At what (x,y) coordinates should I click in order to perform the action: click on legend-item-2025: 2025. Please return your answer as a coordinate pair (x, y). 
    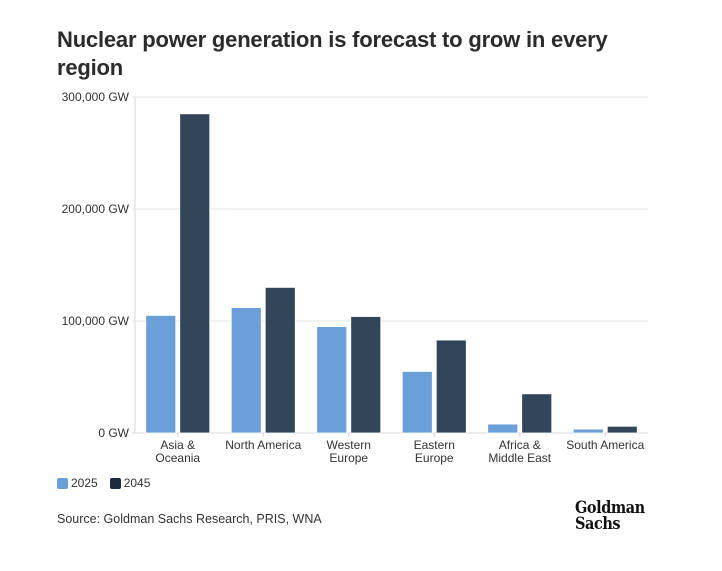
    Looking at the image, I should click on (77, 483).